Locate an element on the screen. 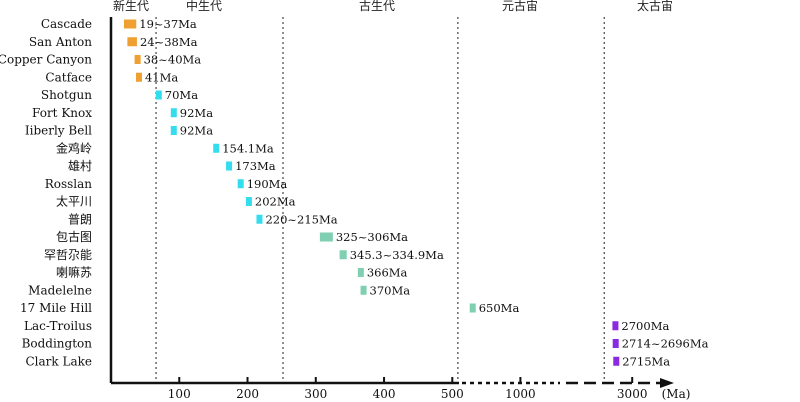 The width and height of the screenshot is (800, 402). era-label: 太古宙 is located at coordinates (655, 6).